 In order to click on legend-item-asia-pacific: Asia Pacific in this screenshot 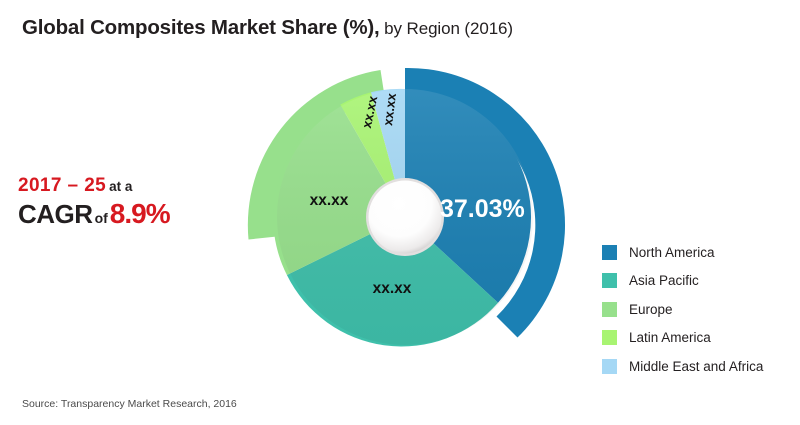, I will do `click(682, 281)`.